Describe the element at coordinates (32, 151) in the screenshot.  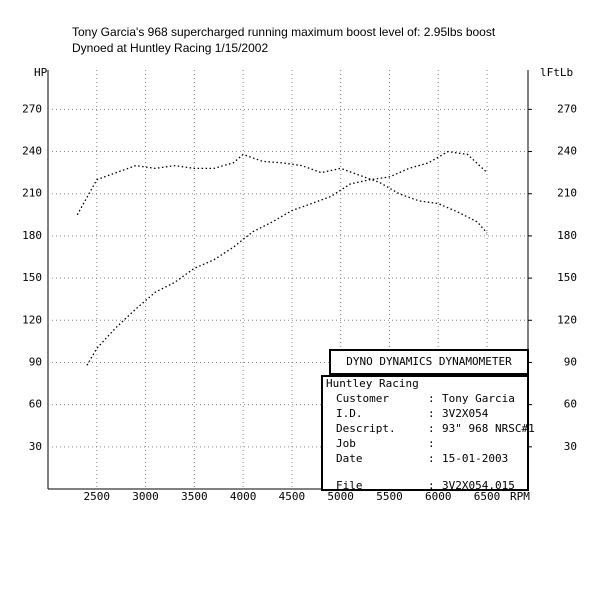
I see `y-tick-label: 240` at that location.